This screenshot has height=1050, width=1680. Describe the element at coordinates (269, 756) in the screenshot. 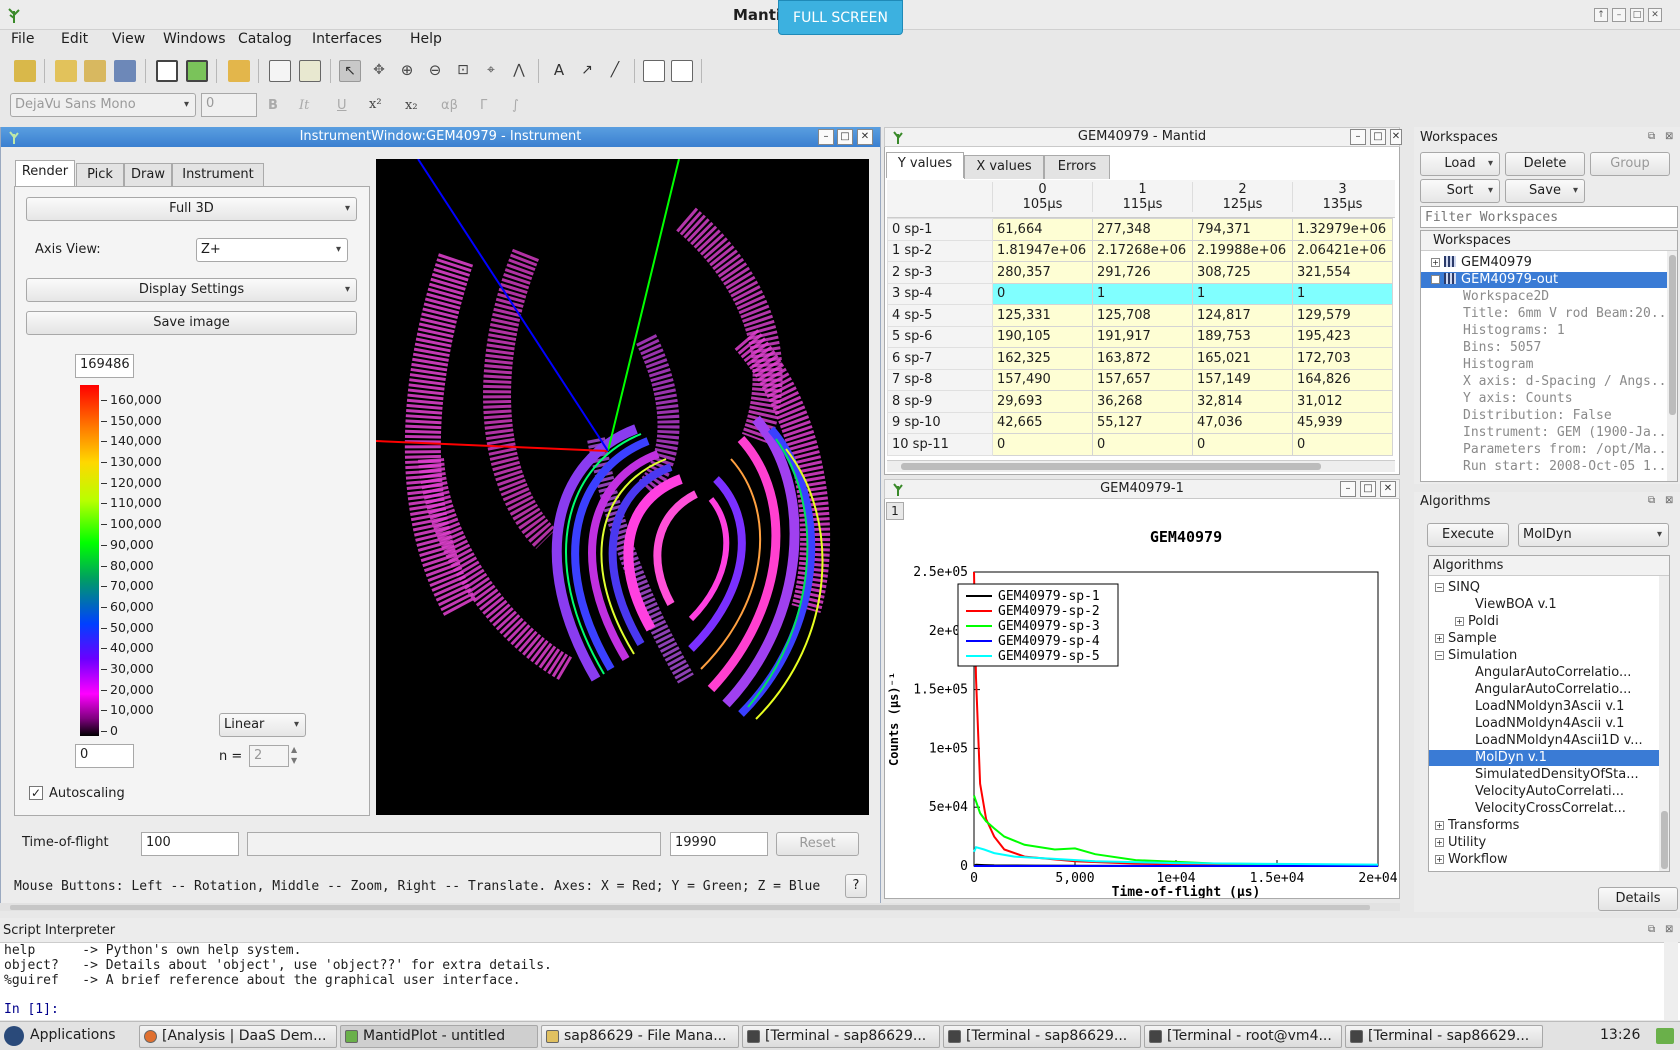

I see `n-spinner: 2` at that location.